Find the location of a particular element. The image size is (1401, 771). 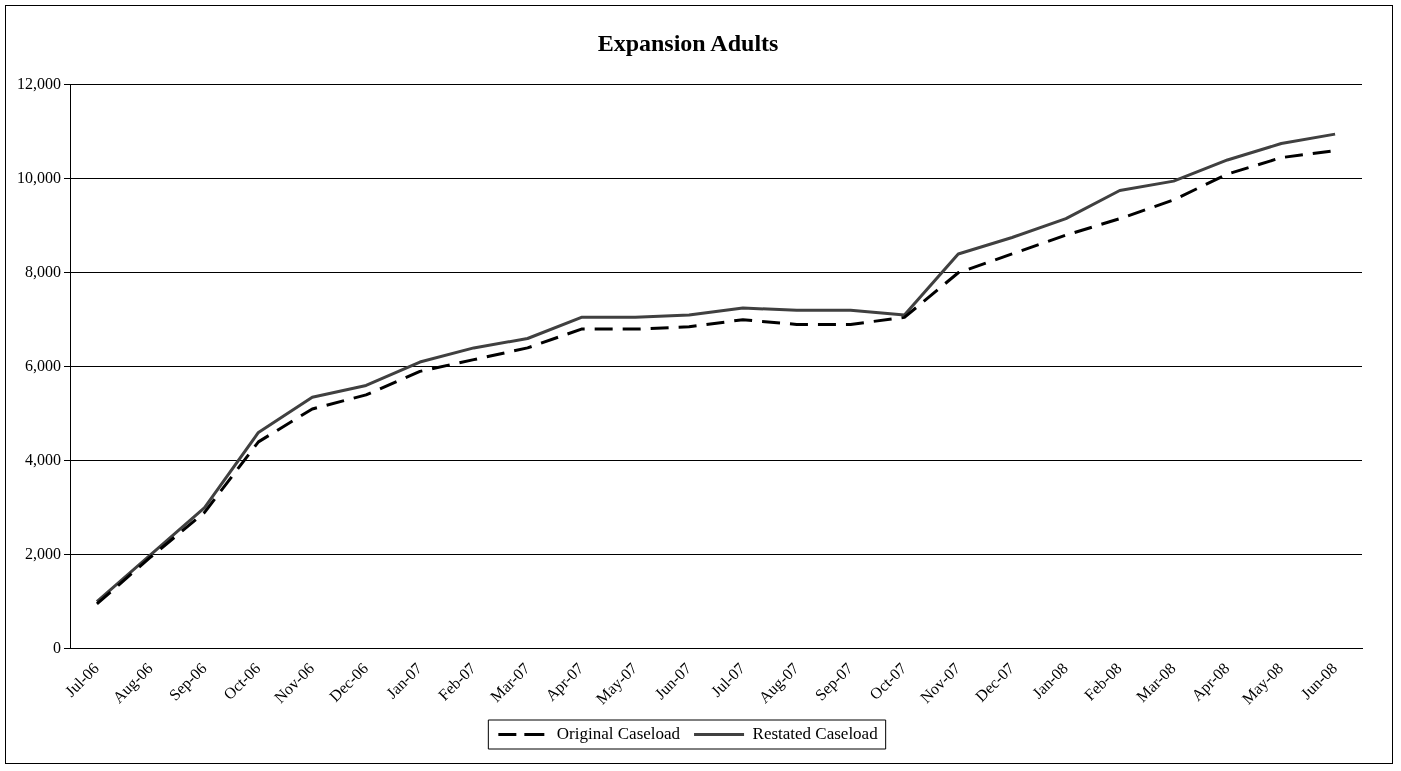

y-tick-label: 0 is located at coordinates (57, 647).